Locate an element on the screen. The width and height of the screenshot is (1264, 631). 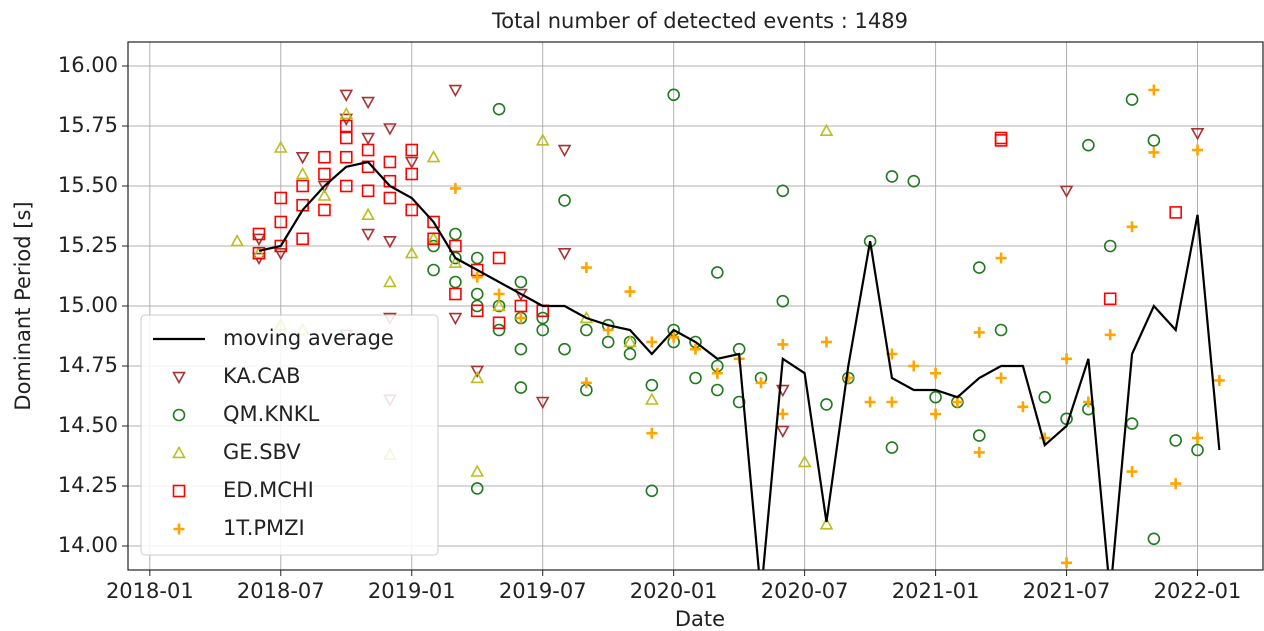
x-tick-label: 2020-07 is located at coordinates (805, 591).